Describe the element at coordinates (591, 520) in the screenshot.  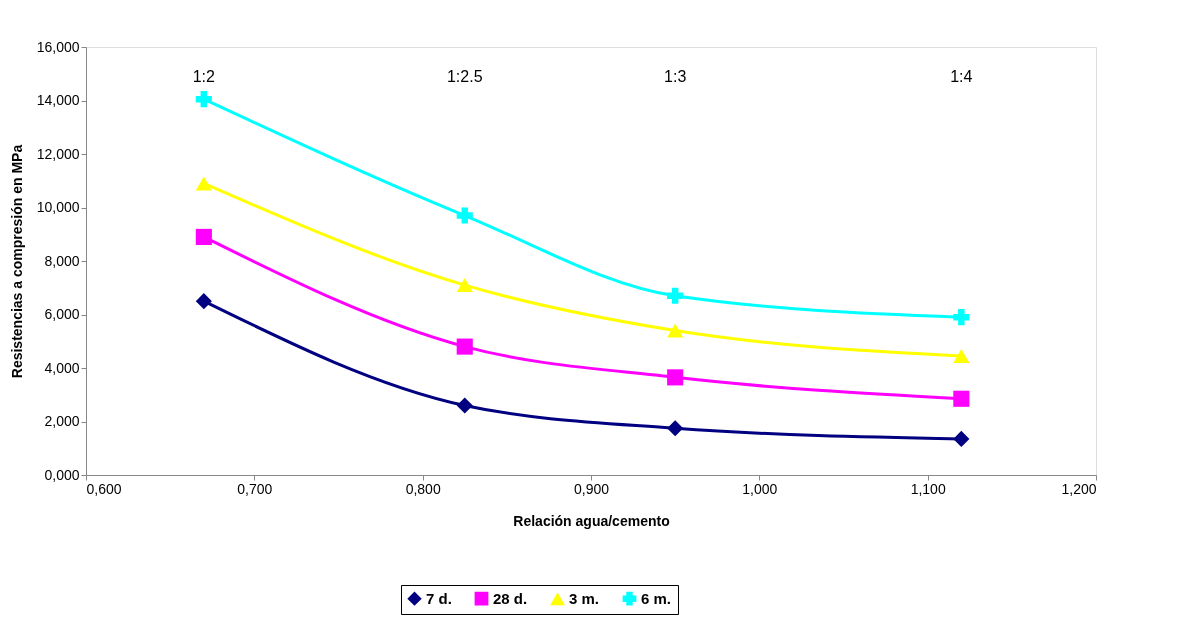
I see `x-axis-title: Relación agua/cemento` at that location.